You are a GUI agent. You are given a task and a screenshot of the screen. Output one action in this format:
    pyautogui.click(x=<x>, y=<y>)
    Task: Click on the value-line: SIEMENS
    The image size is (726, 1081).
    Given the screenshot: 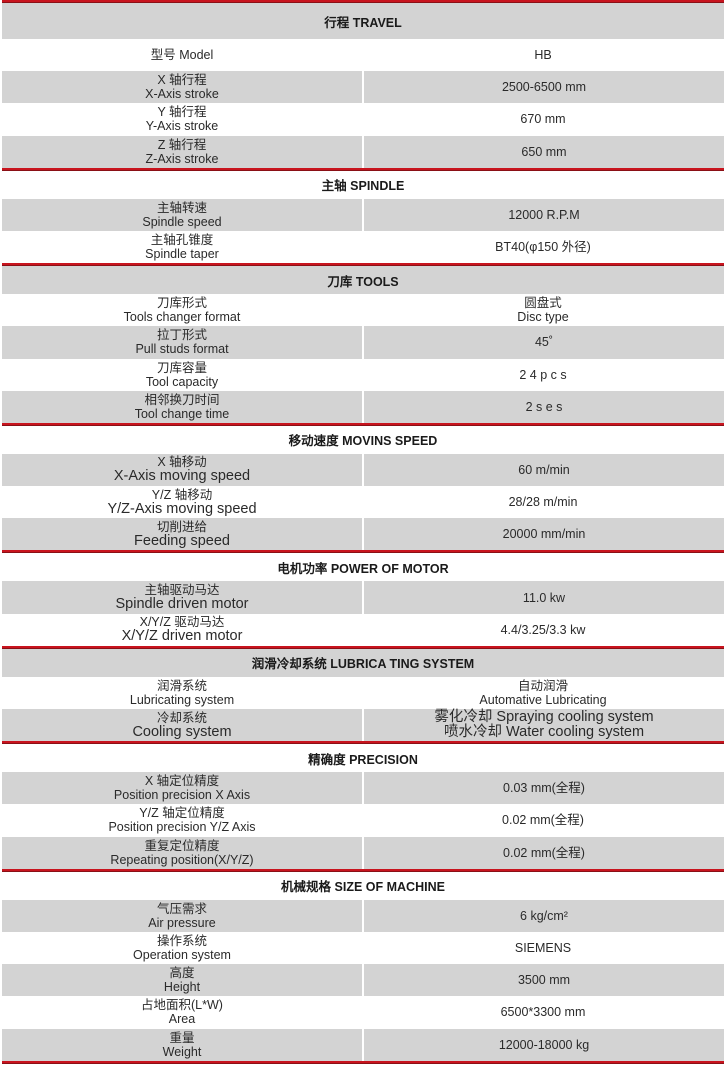 What is the action you would take?
    pyautogui.click(x=543, y=948)
    